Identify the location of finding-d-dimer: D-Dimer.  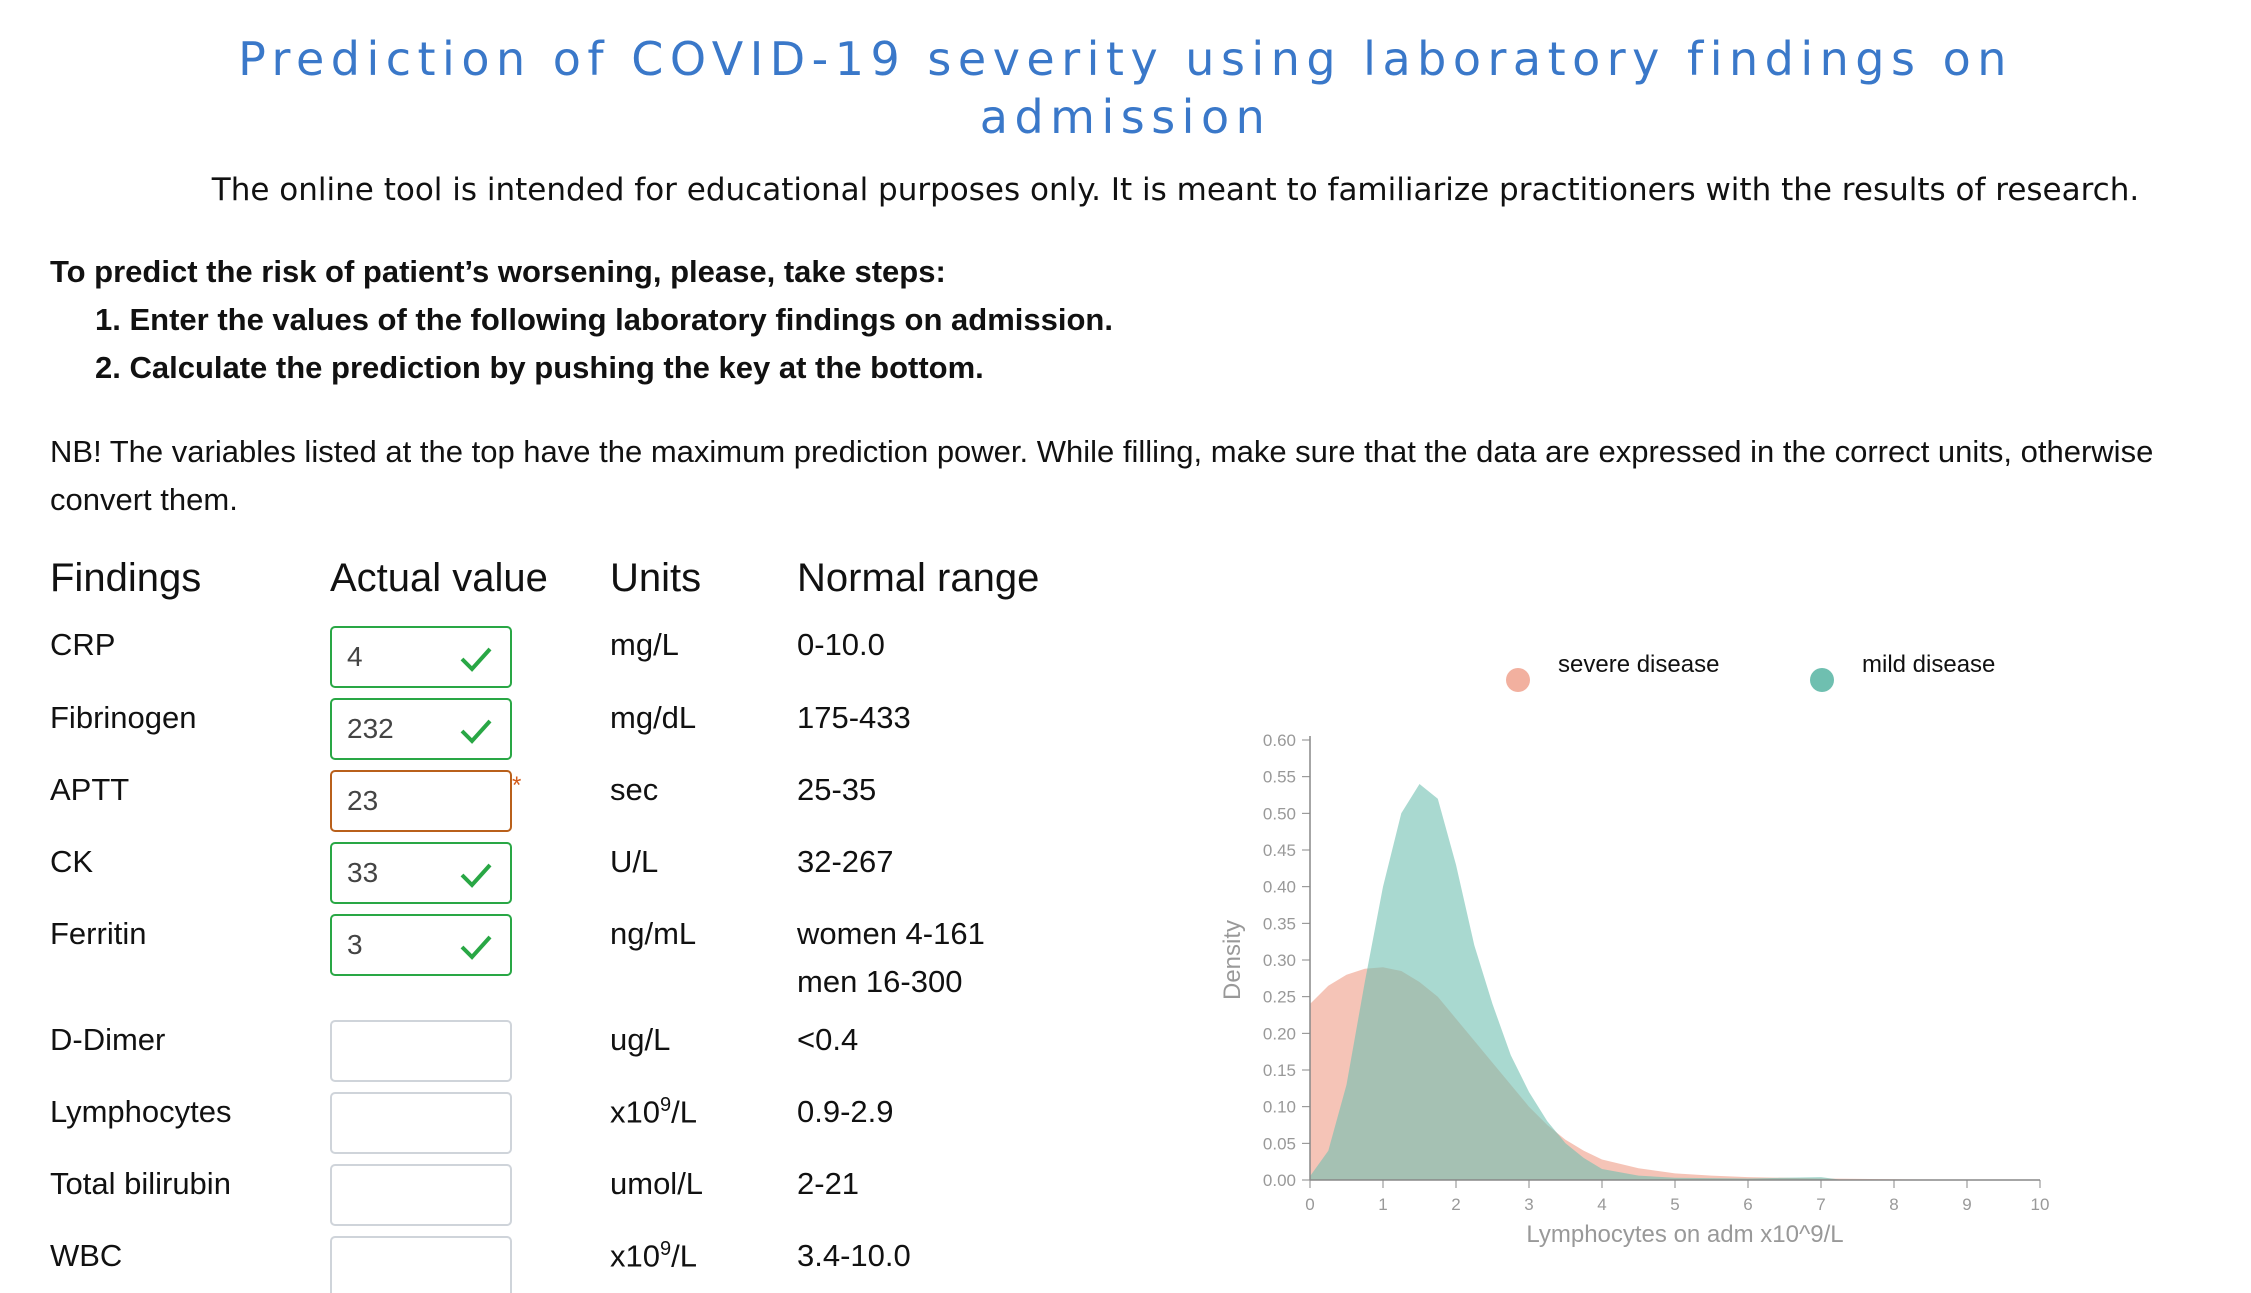
(108, 1039).